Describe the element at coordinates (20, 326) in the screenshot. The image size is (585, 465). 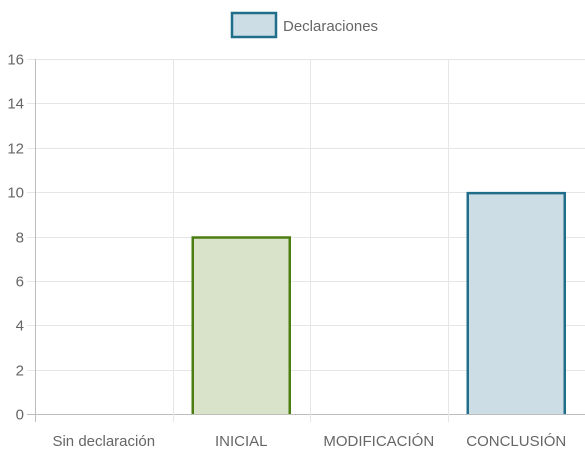
I see `y-tick-label: 4` at that location.